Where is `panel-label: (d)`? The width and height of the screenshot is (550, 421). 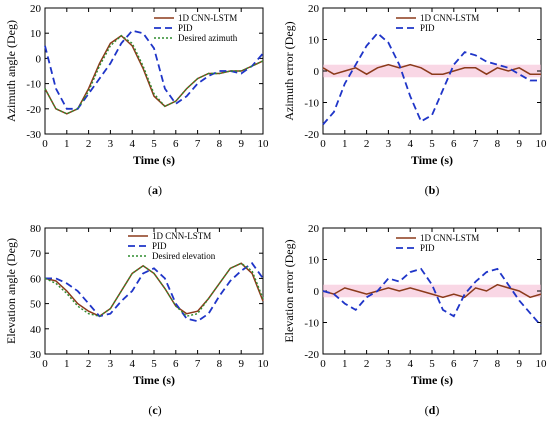
panel-label: (d) is located at coordinates (432, 410).